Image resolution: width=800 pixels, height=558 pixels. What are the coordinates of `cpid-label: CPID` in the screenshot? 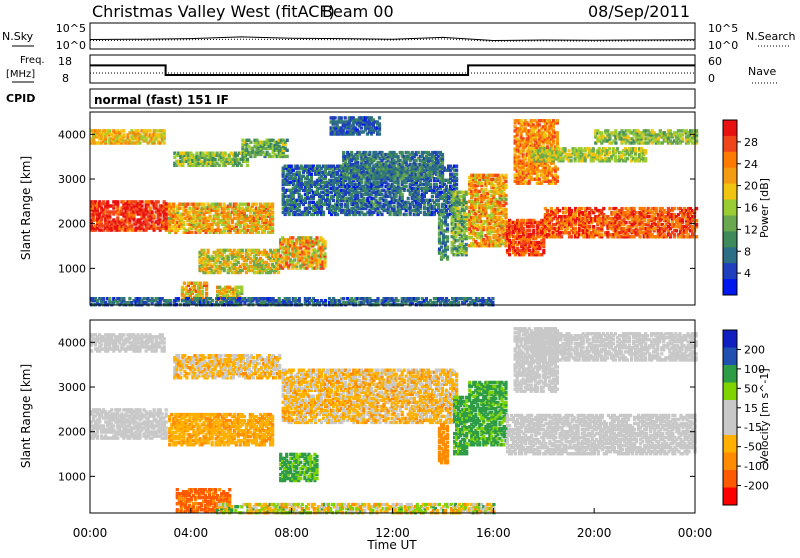 It's located at (20, 98).